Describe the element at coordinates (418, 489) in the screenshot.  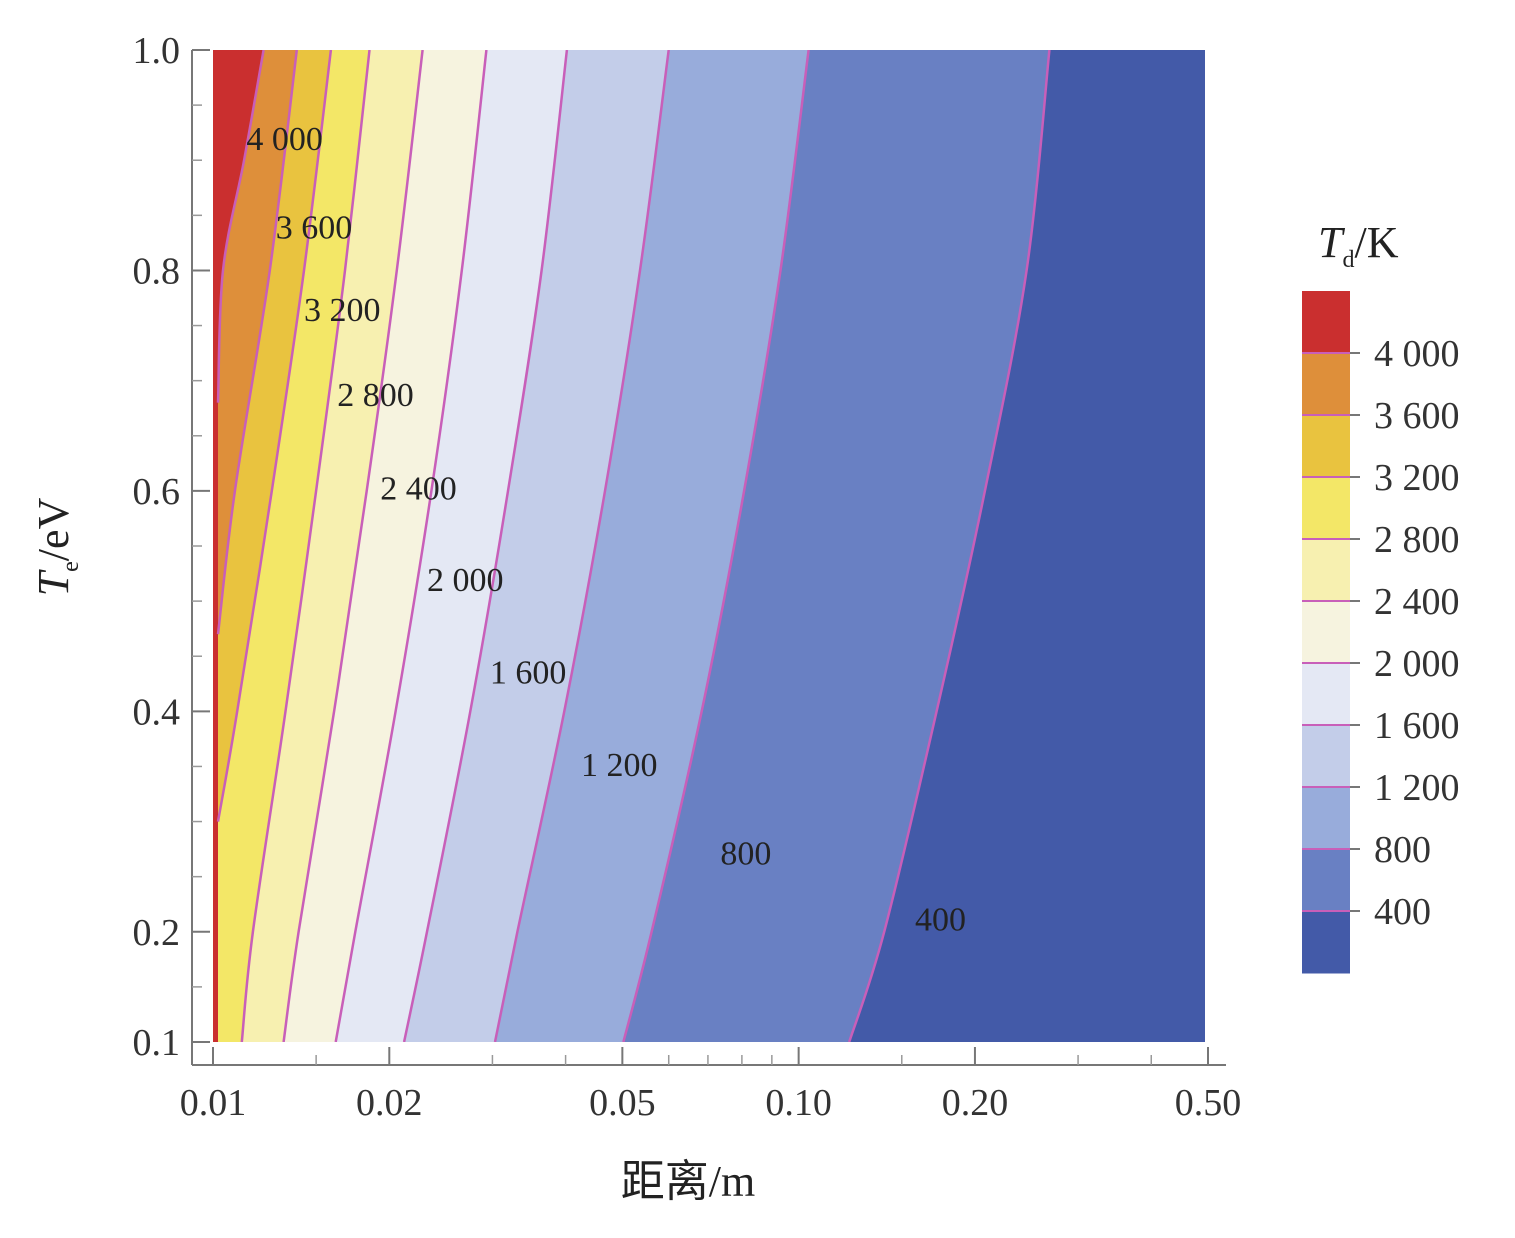
I see `contour-label-2400: 2 400` at that location.